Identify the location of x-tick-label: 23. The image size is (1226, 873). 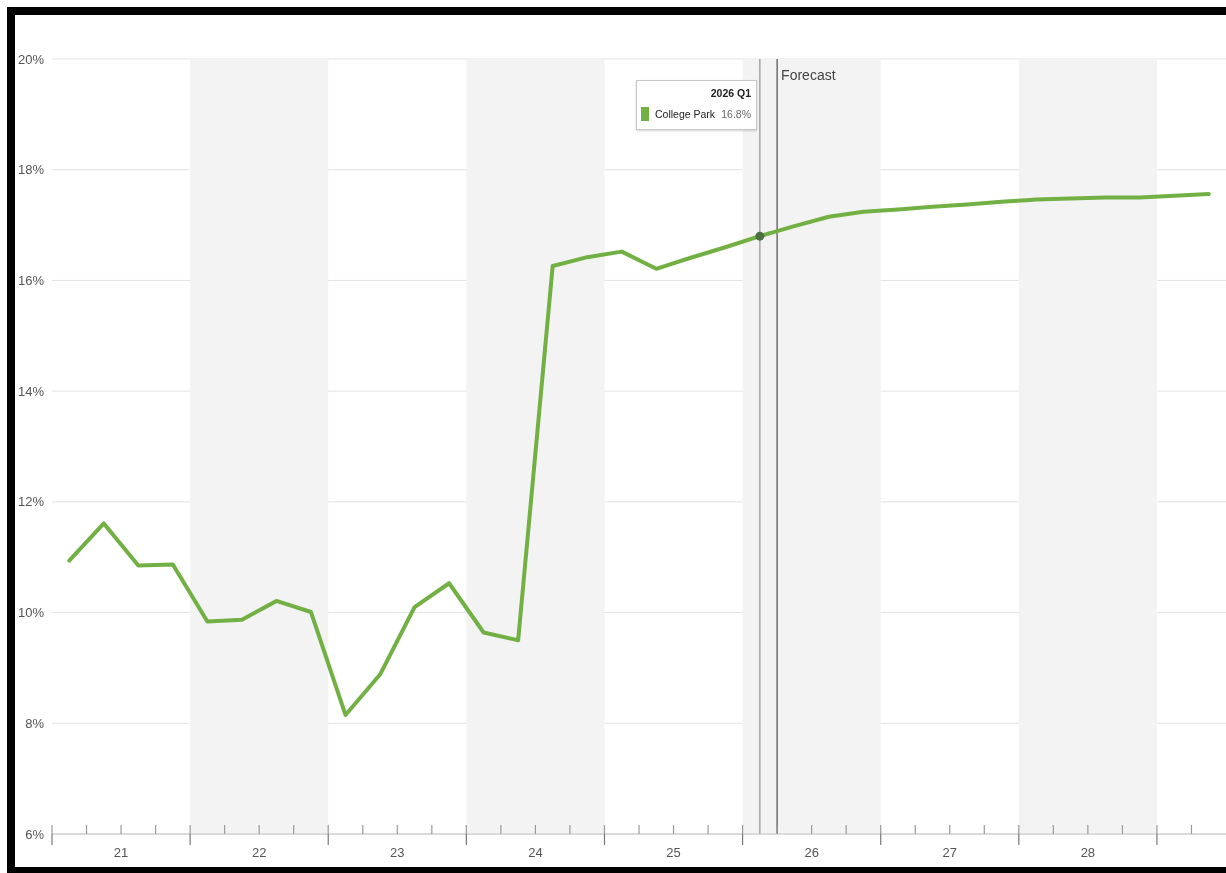
(397, 852).